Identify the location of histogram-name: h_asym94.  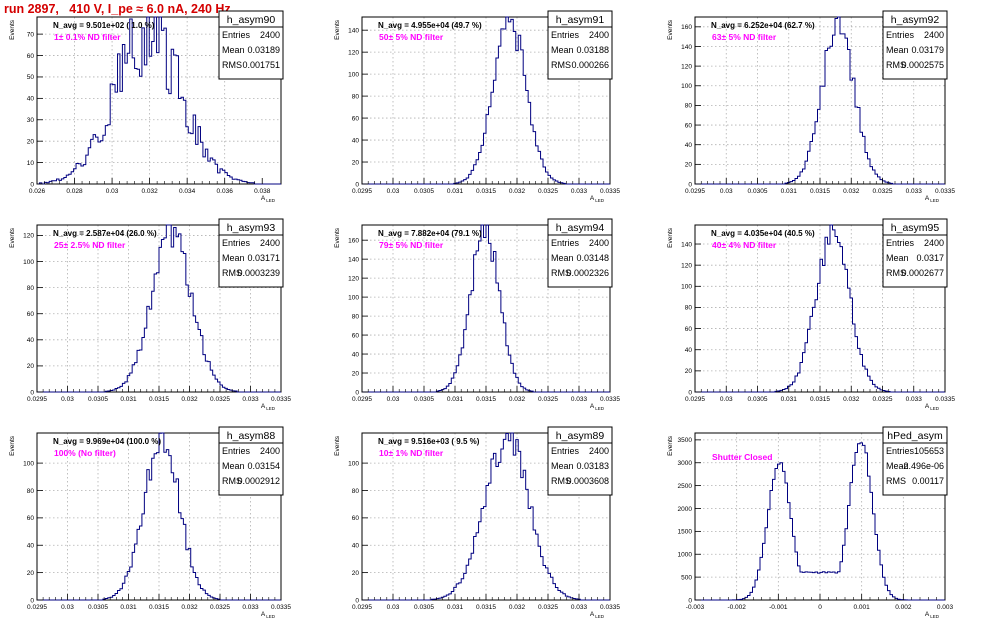
(580, 228).